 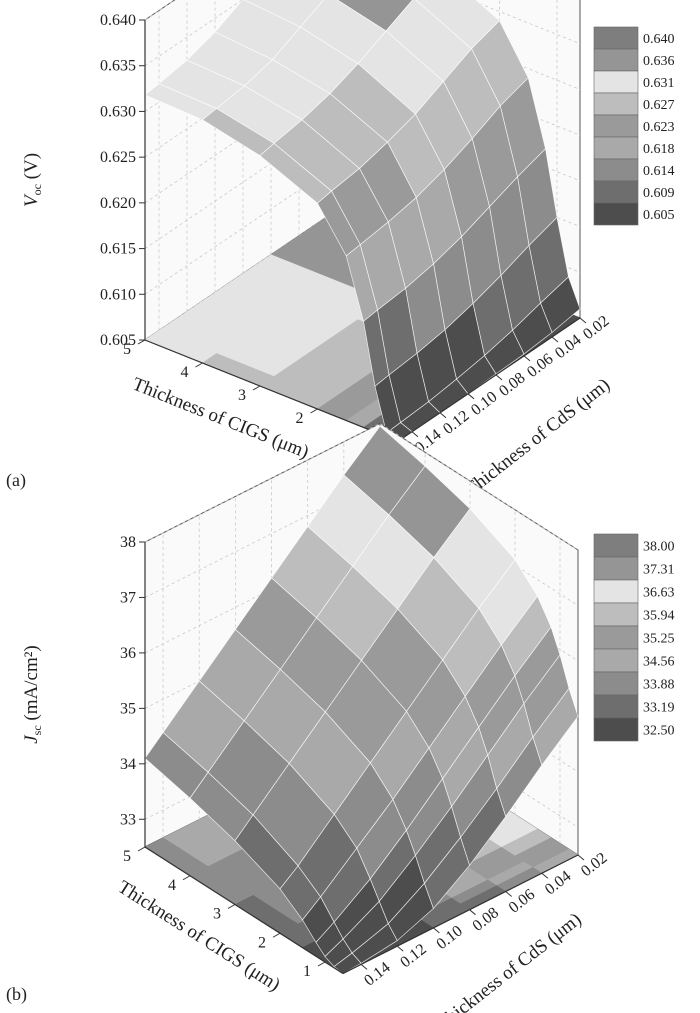 I want to click on z-tick-label: 0.610, so click(x=118, y=294).